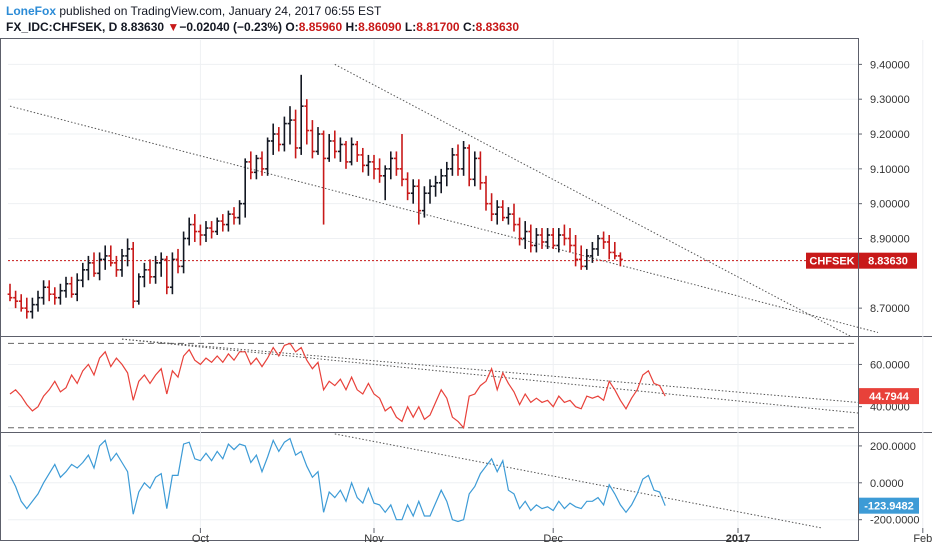  What do you see at coordinates (142, 27) in the screenshot?
I see `last-price: 8.83630` at bounding box center [142, 27].